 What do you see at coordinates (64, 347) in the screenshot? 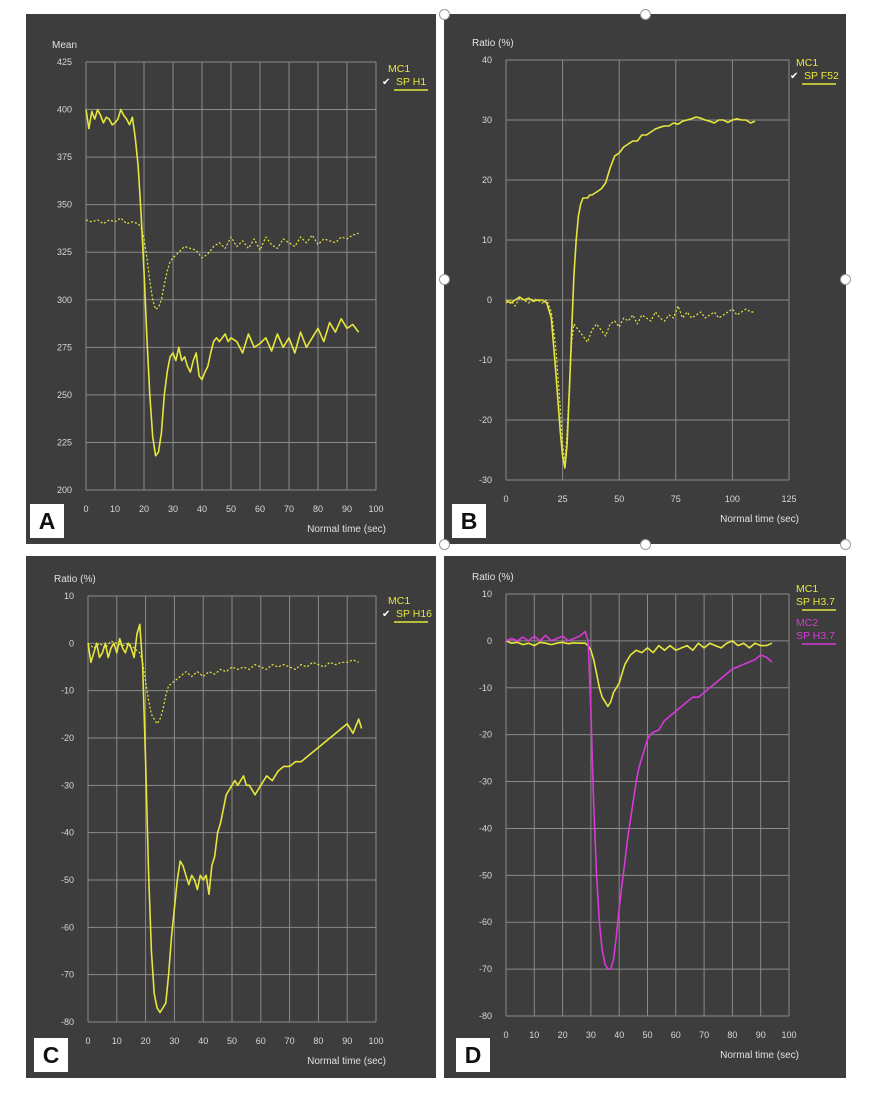
I see `y-tick-label: 275` at bounding box center [64, 347].